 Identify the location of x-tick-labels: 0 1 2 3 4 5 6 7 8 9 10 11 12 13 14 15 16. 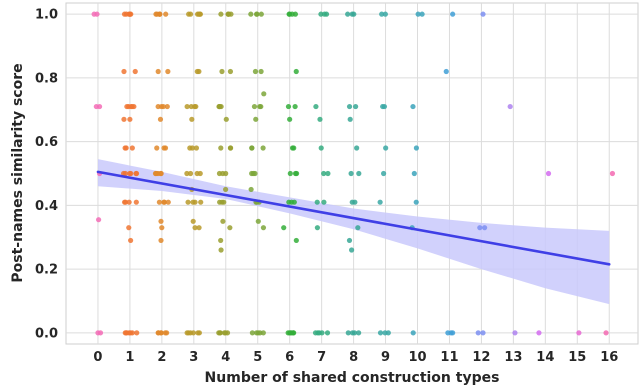
(355, 357).